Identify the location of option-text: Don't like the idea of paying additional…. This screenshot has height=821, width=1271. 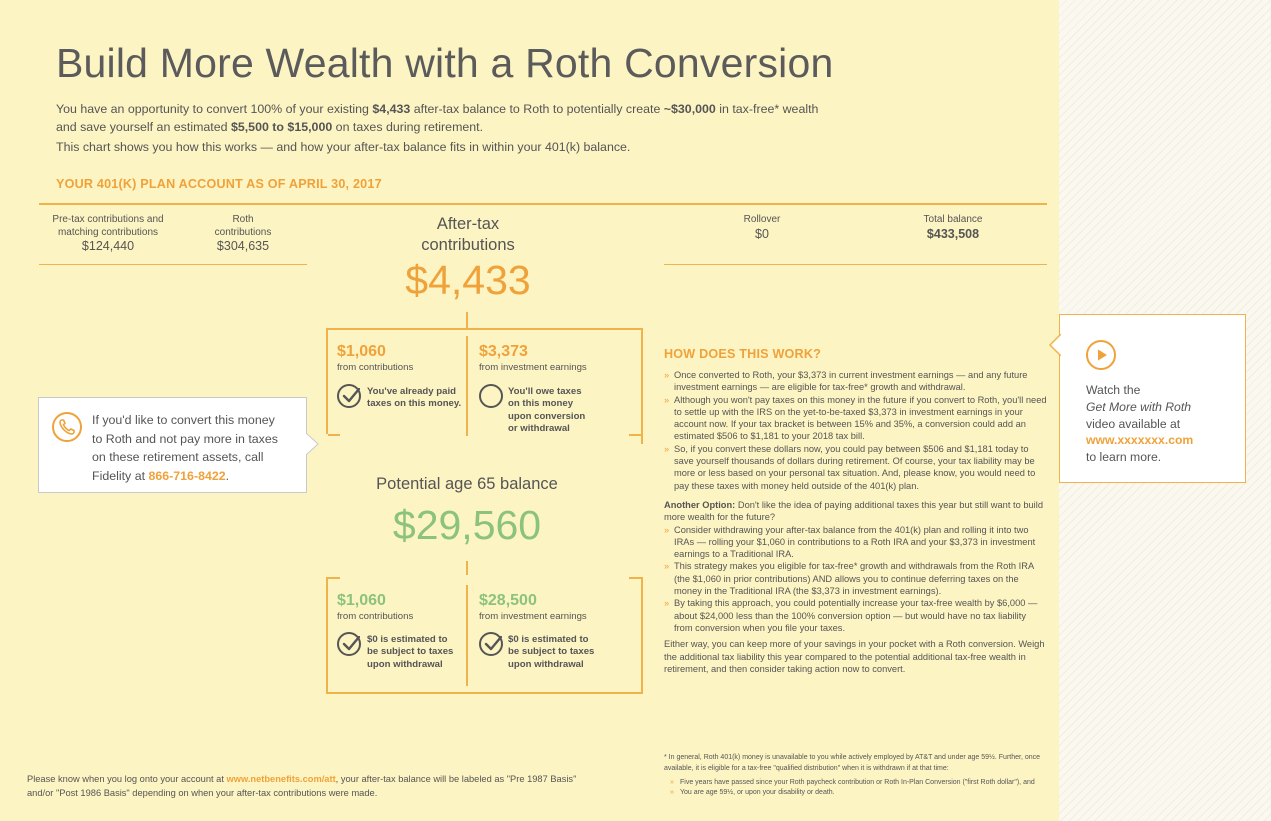
(853, 511).